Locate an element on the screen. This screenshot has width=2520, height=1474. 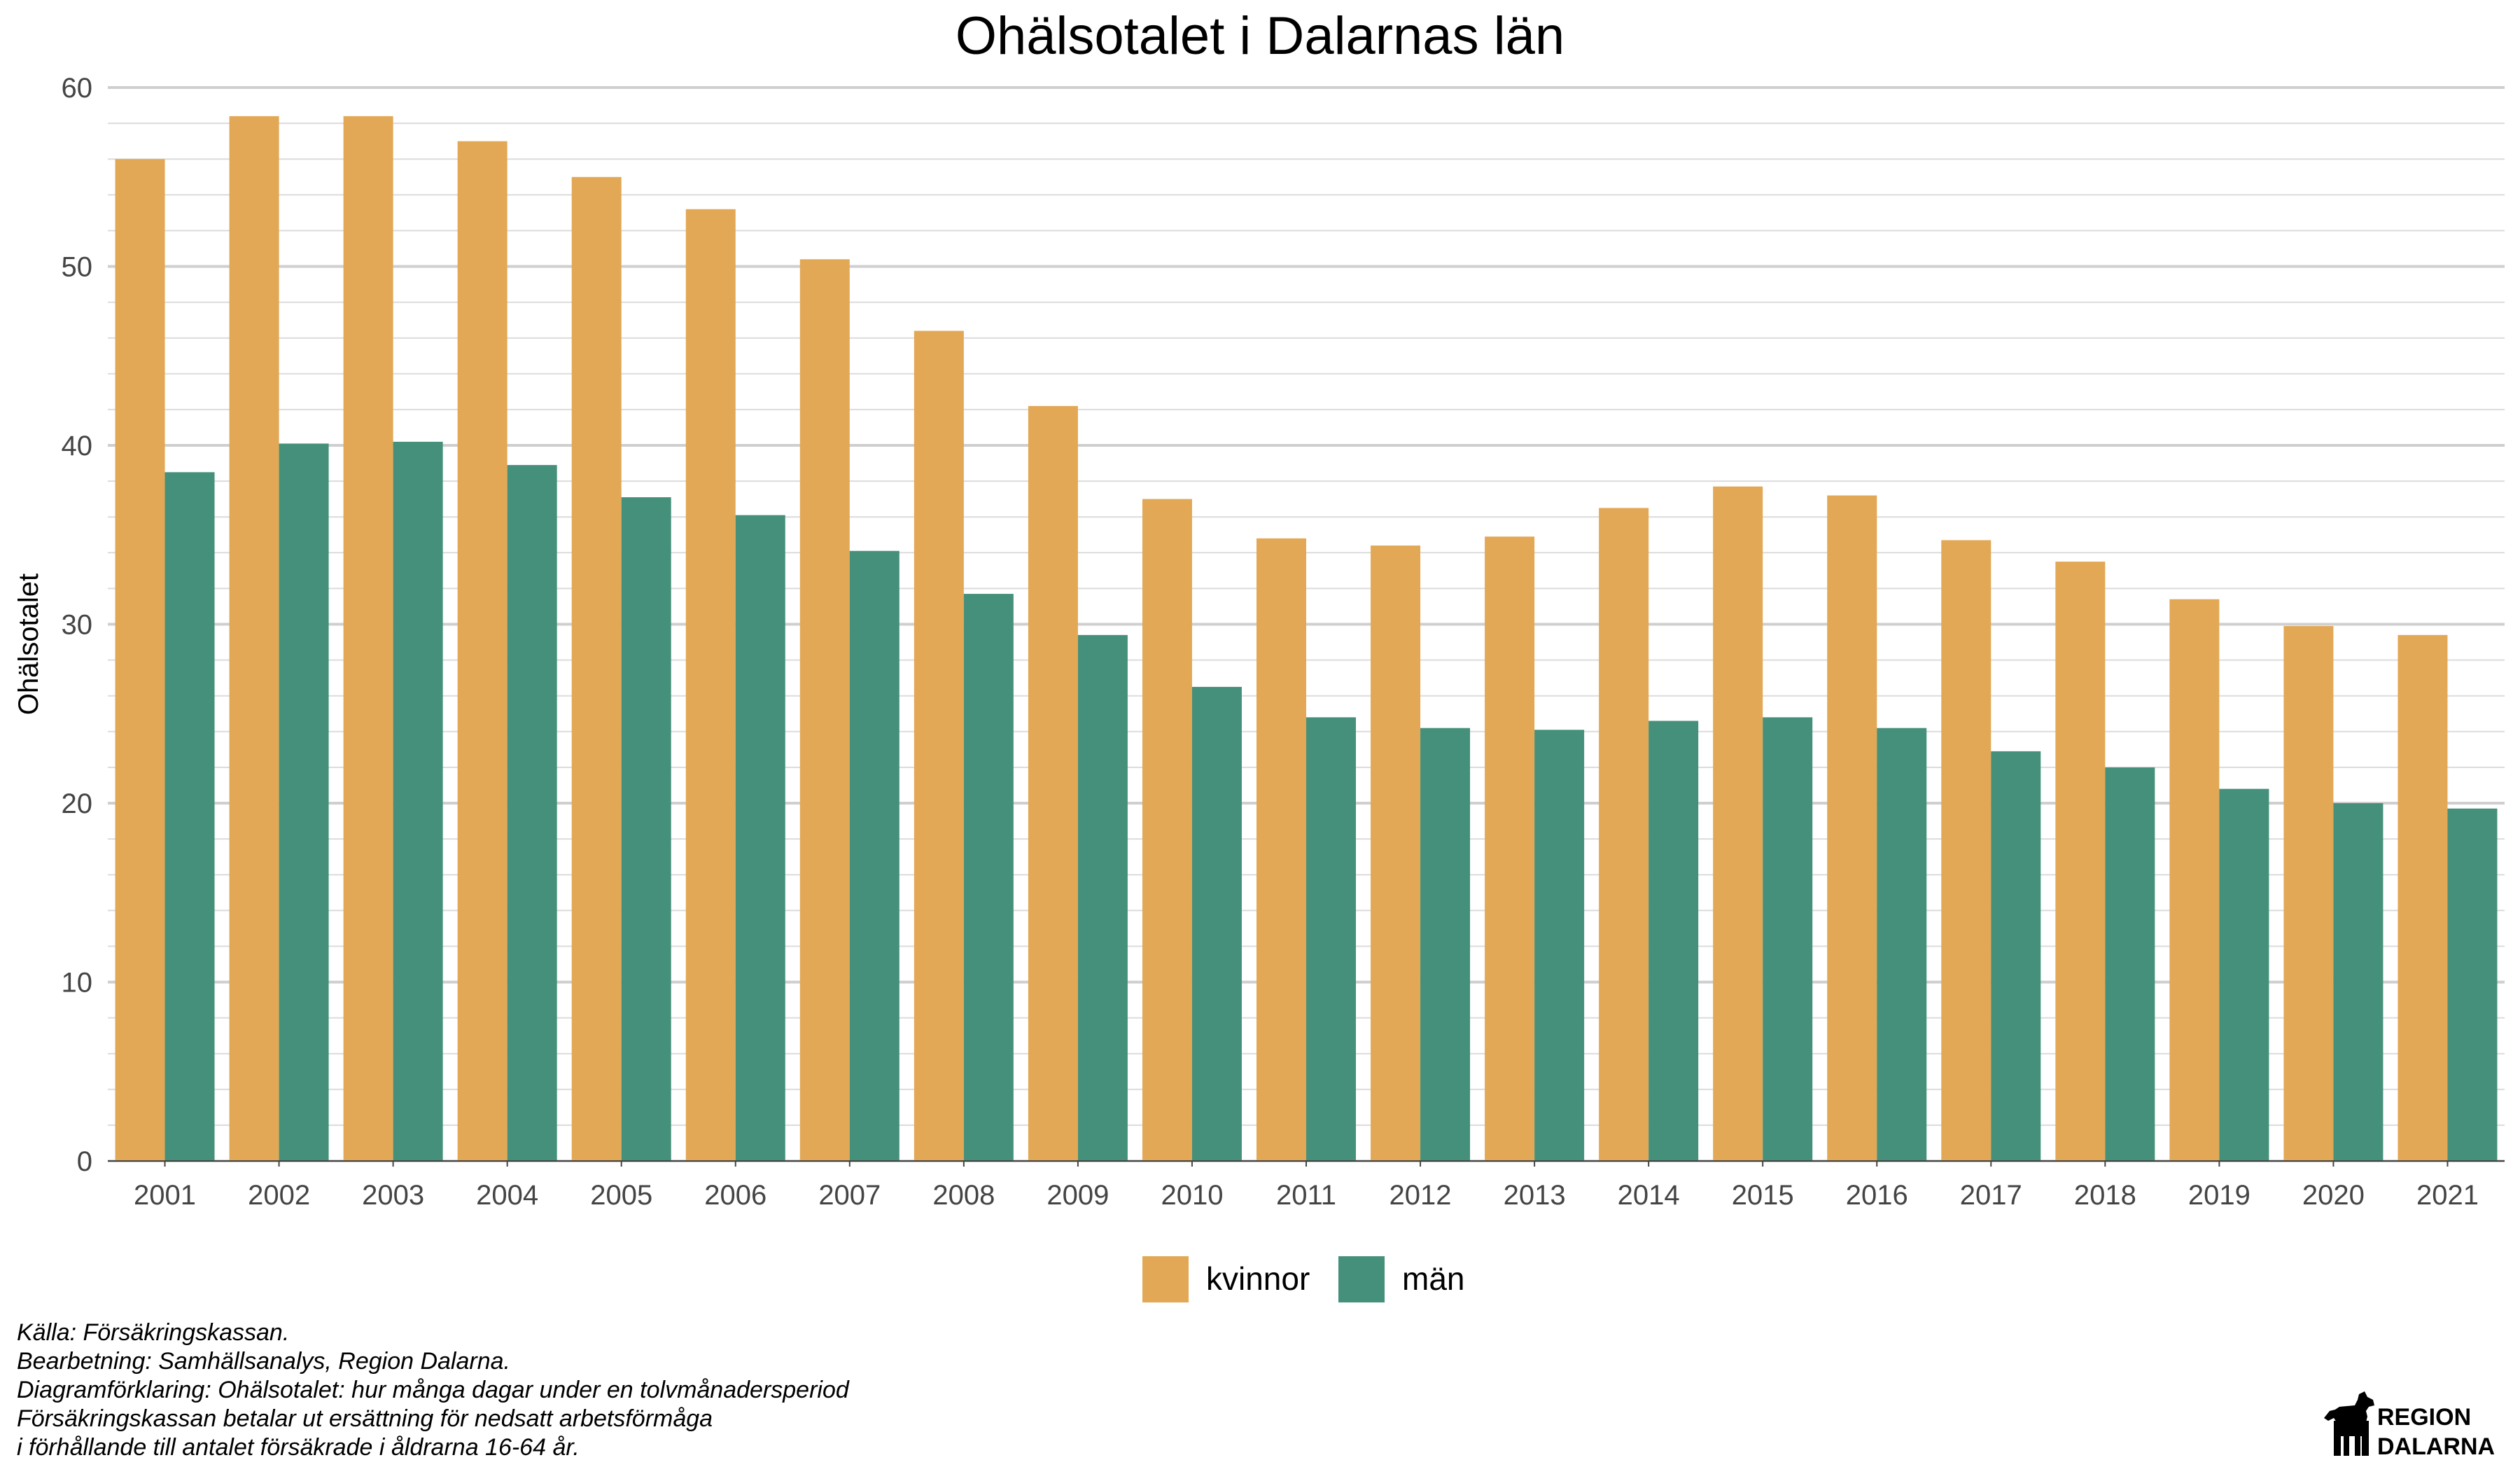
bar-kvinnor-2001 is located at coordinates (140, 660).